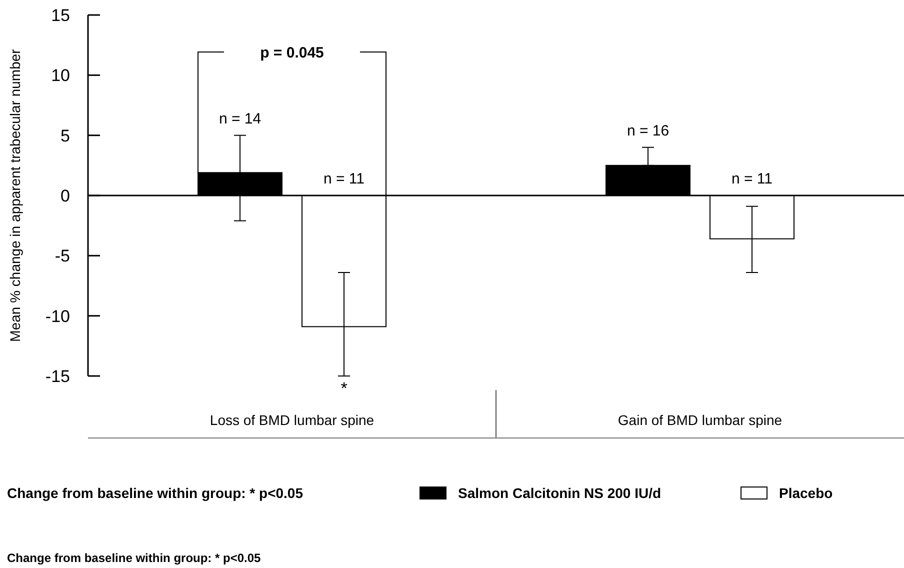 The image size is (904, 568). What do you see at coordinates (65, 196) in the screenshot?
I see `y-tick-label: 0` at bounding box center [65, 196].